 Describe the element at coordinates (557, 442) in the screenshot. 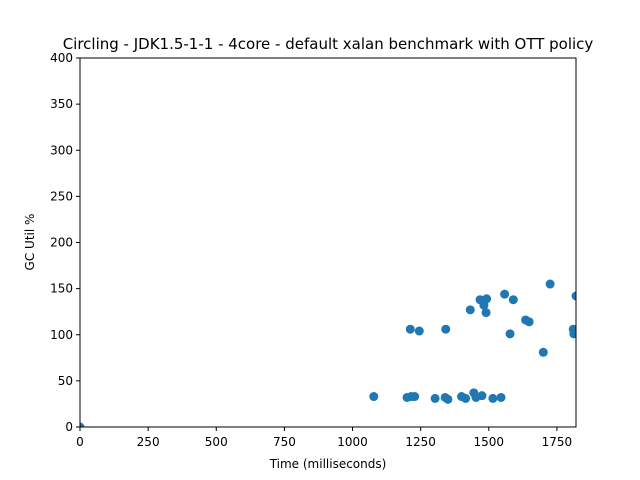

I see `x-tick-label: 1750` at that location.